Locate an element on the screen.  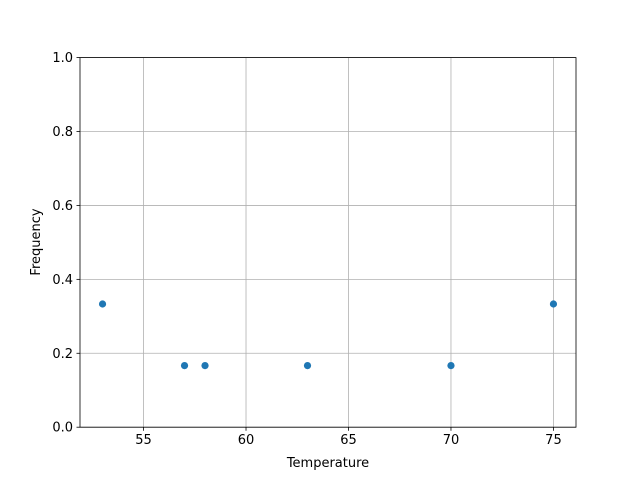
x-tick-label: 75 is located at coordinates (553, 440).